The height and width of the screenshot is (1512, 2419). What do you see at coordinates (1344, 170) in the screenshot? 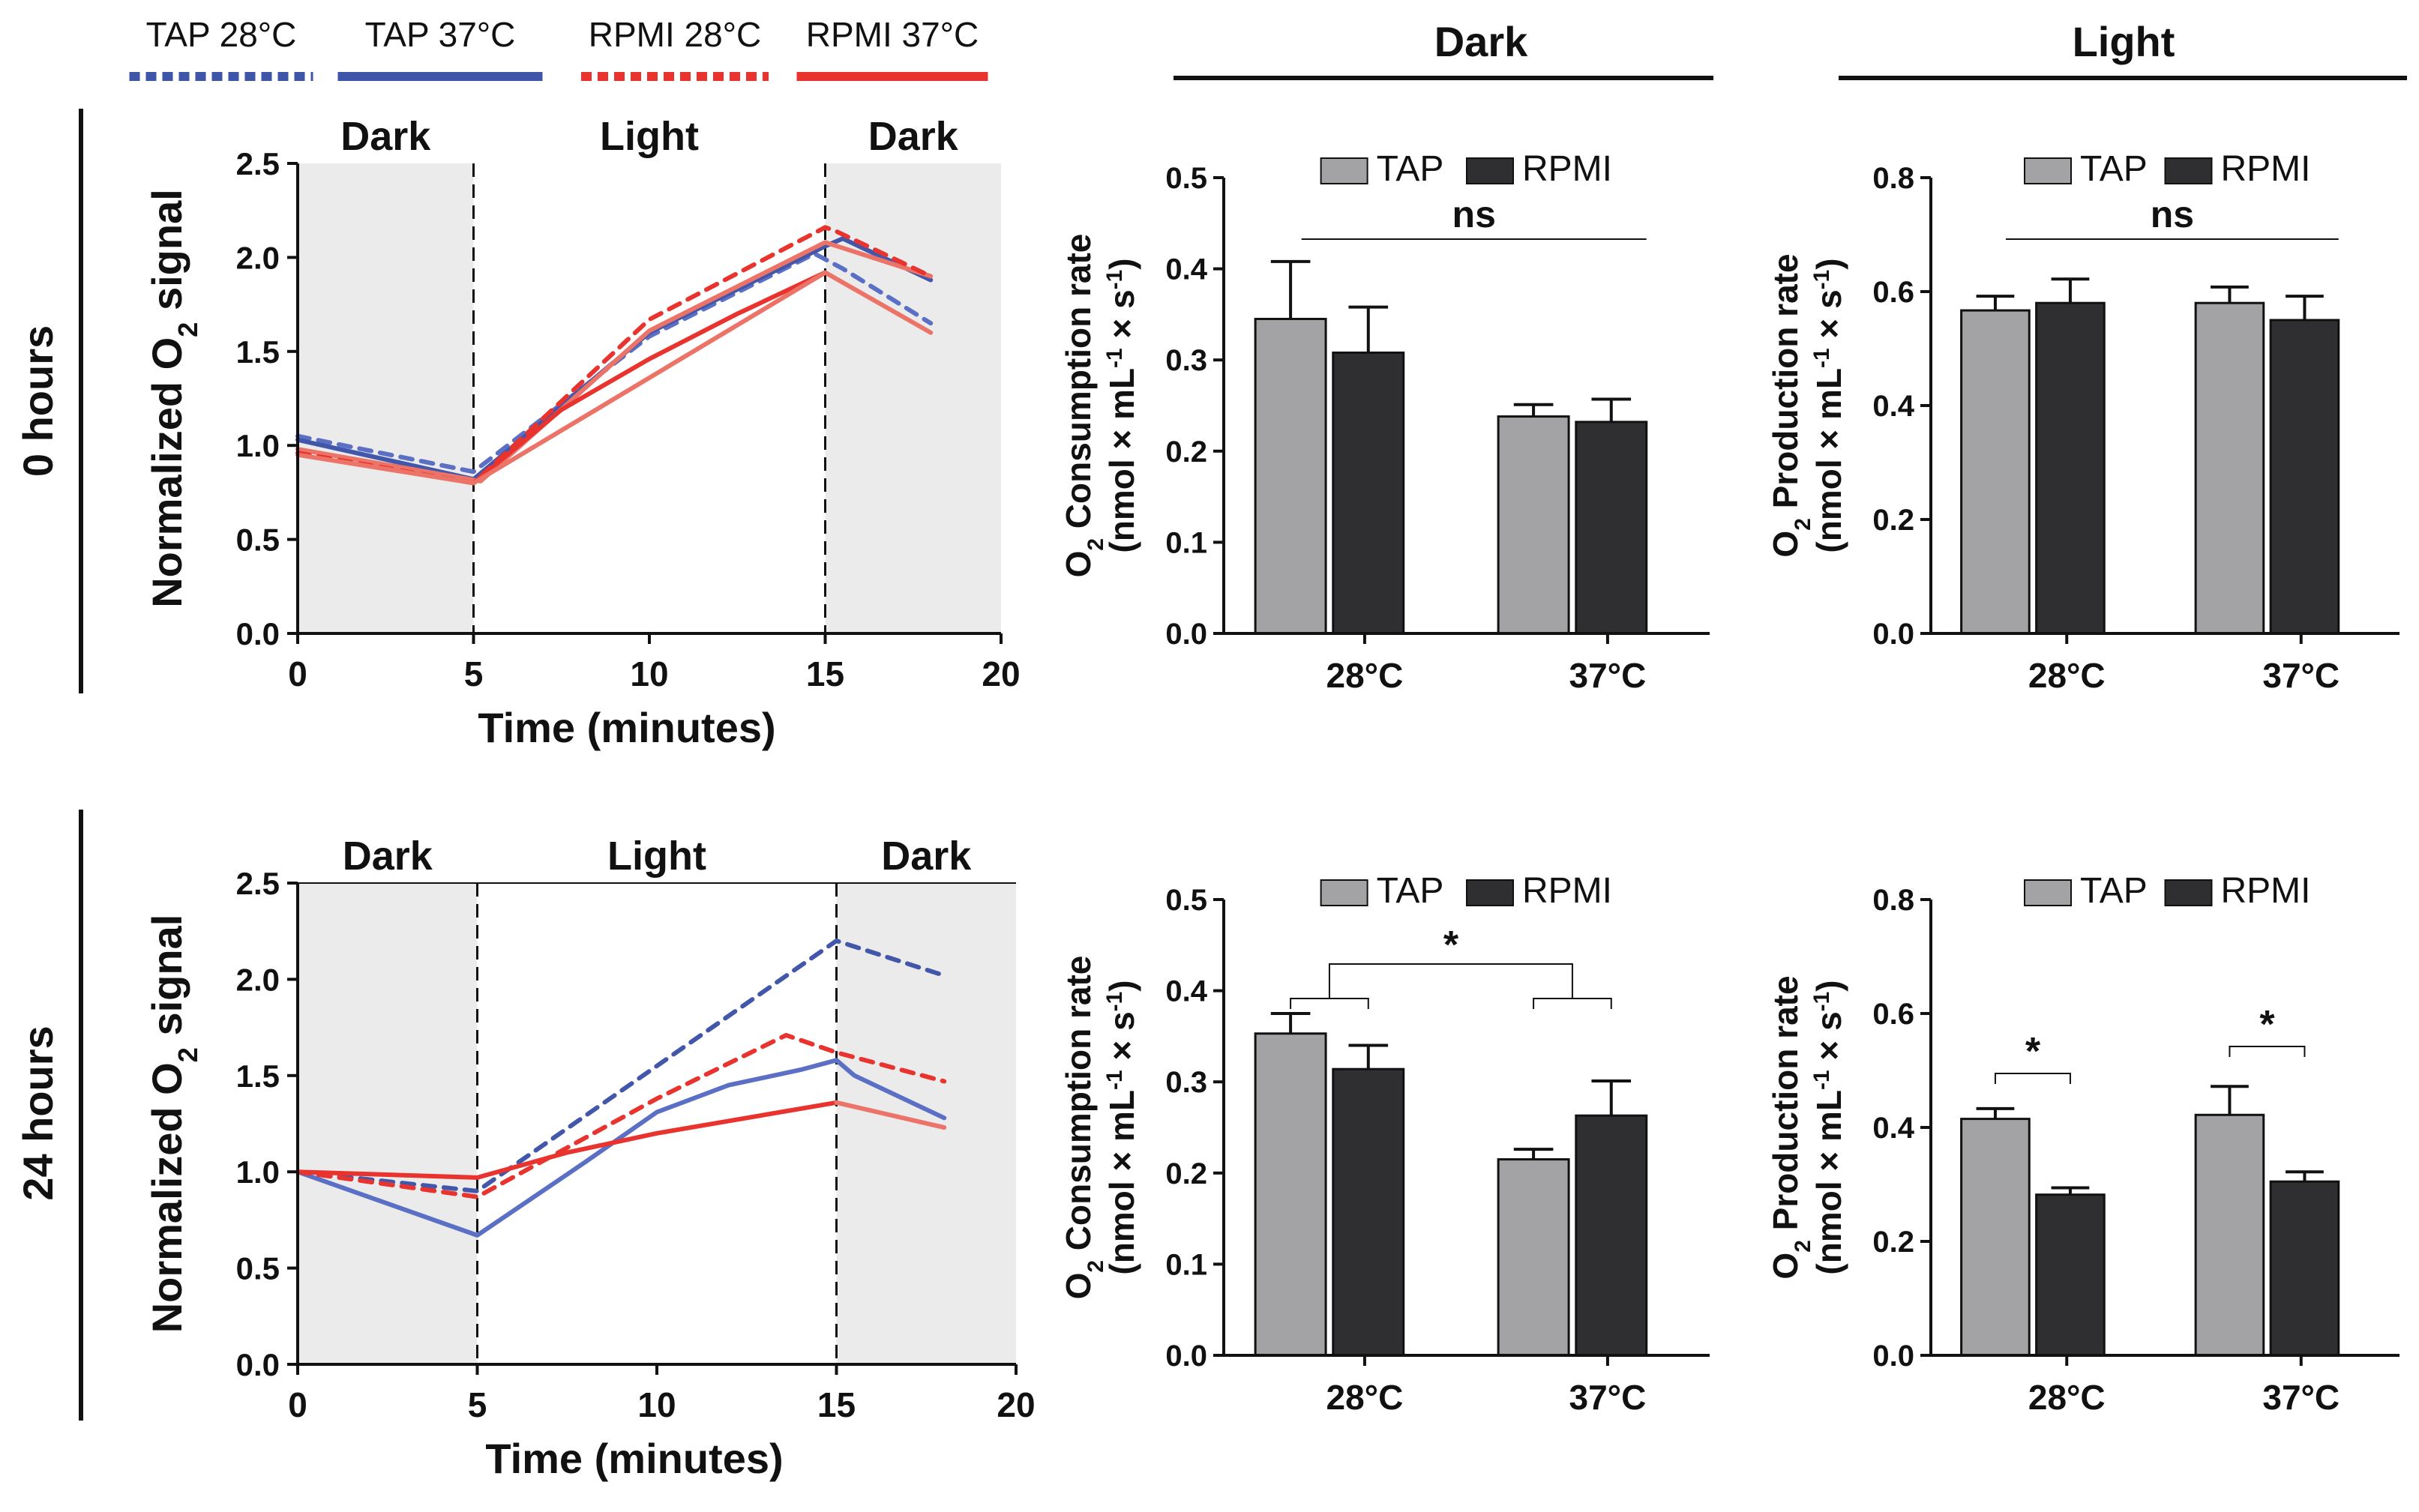
I see `legend-swatch-tap` at bounding box center [1344, 170].